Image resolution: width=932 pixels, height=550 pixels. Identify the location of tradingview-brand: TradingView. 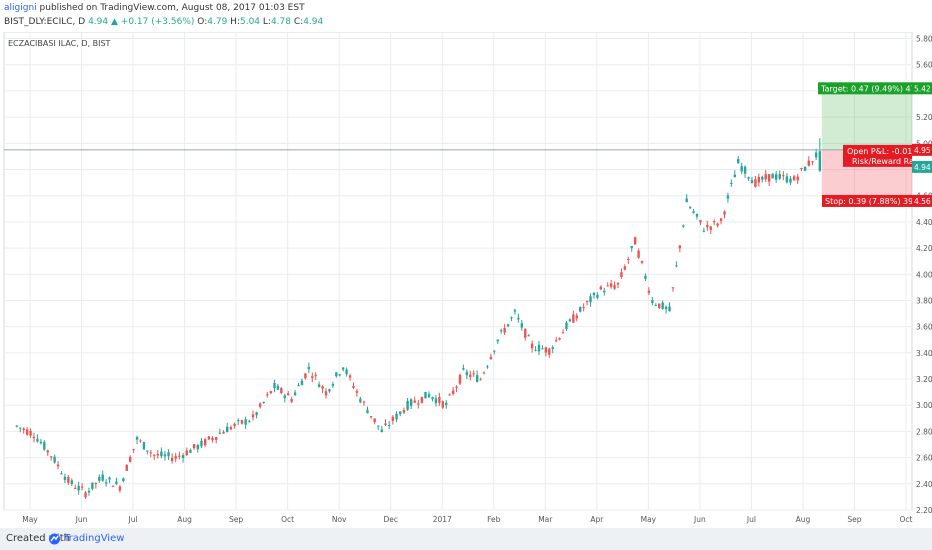
(94, 538).